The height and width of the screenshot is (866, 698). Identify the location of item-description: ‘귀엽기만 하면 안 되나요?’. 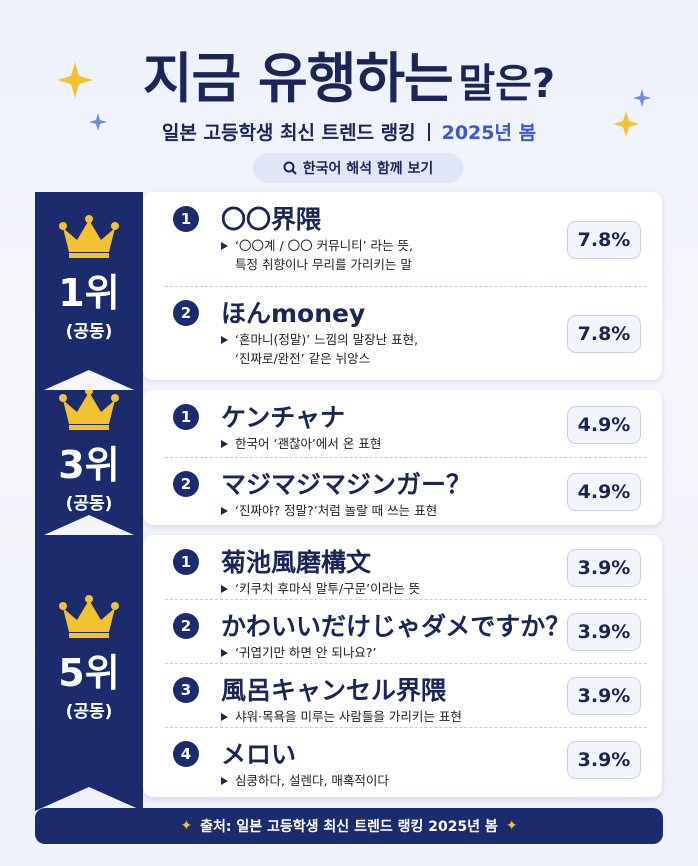
(299, 652).